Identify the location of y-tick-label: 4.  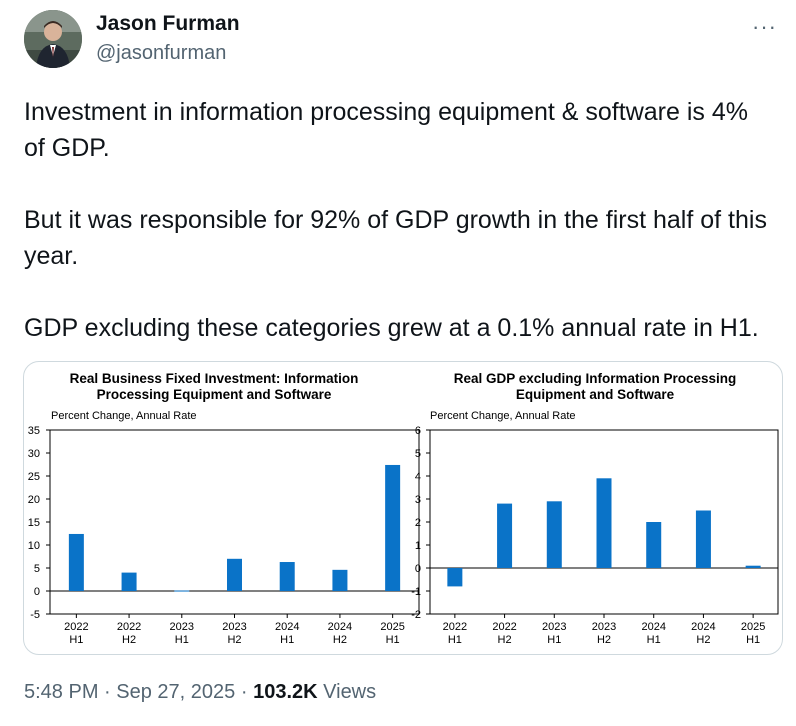
(418, 477).